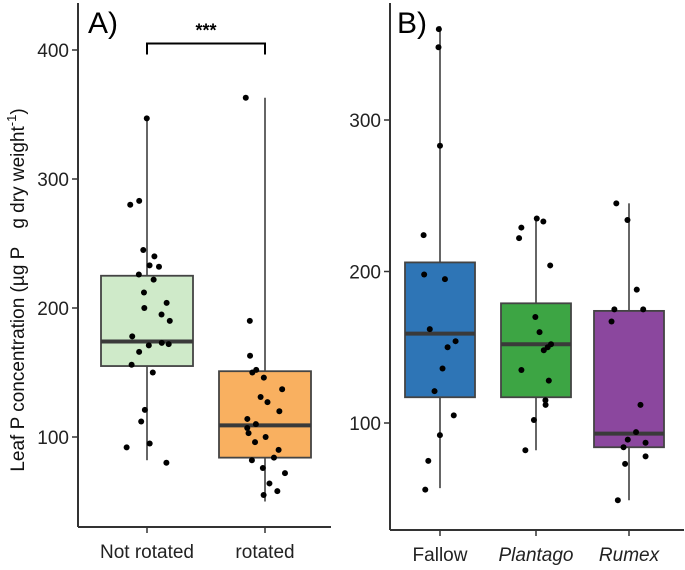  Describe the element at coordinates (412, 23) in the screenshot. I see `panel-b-label: B)` at that location.